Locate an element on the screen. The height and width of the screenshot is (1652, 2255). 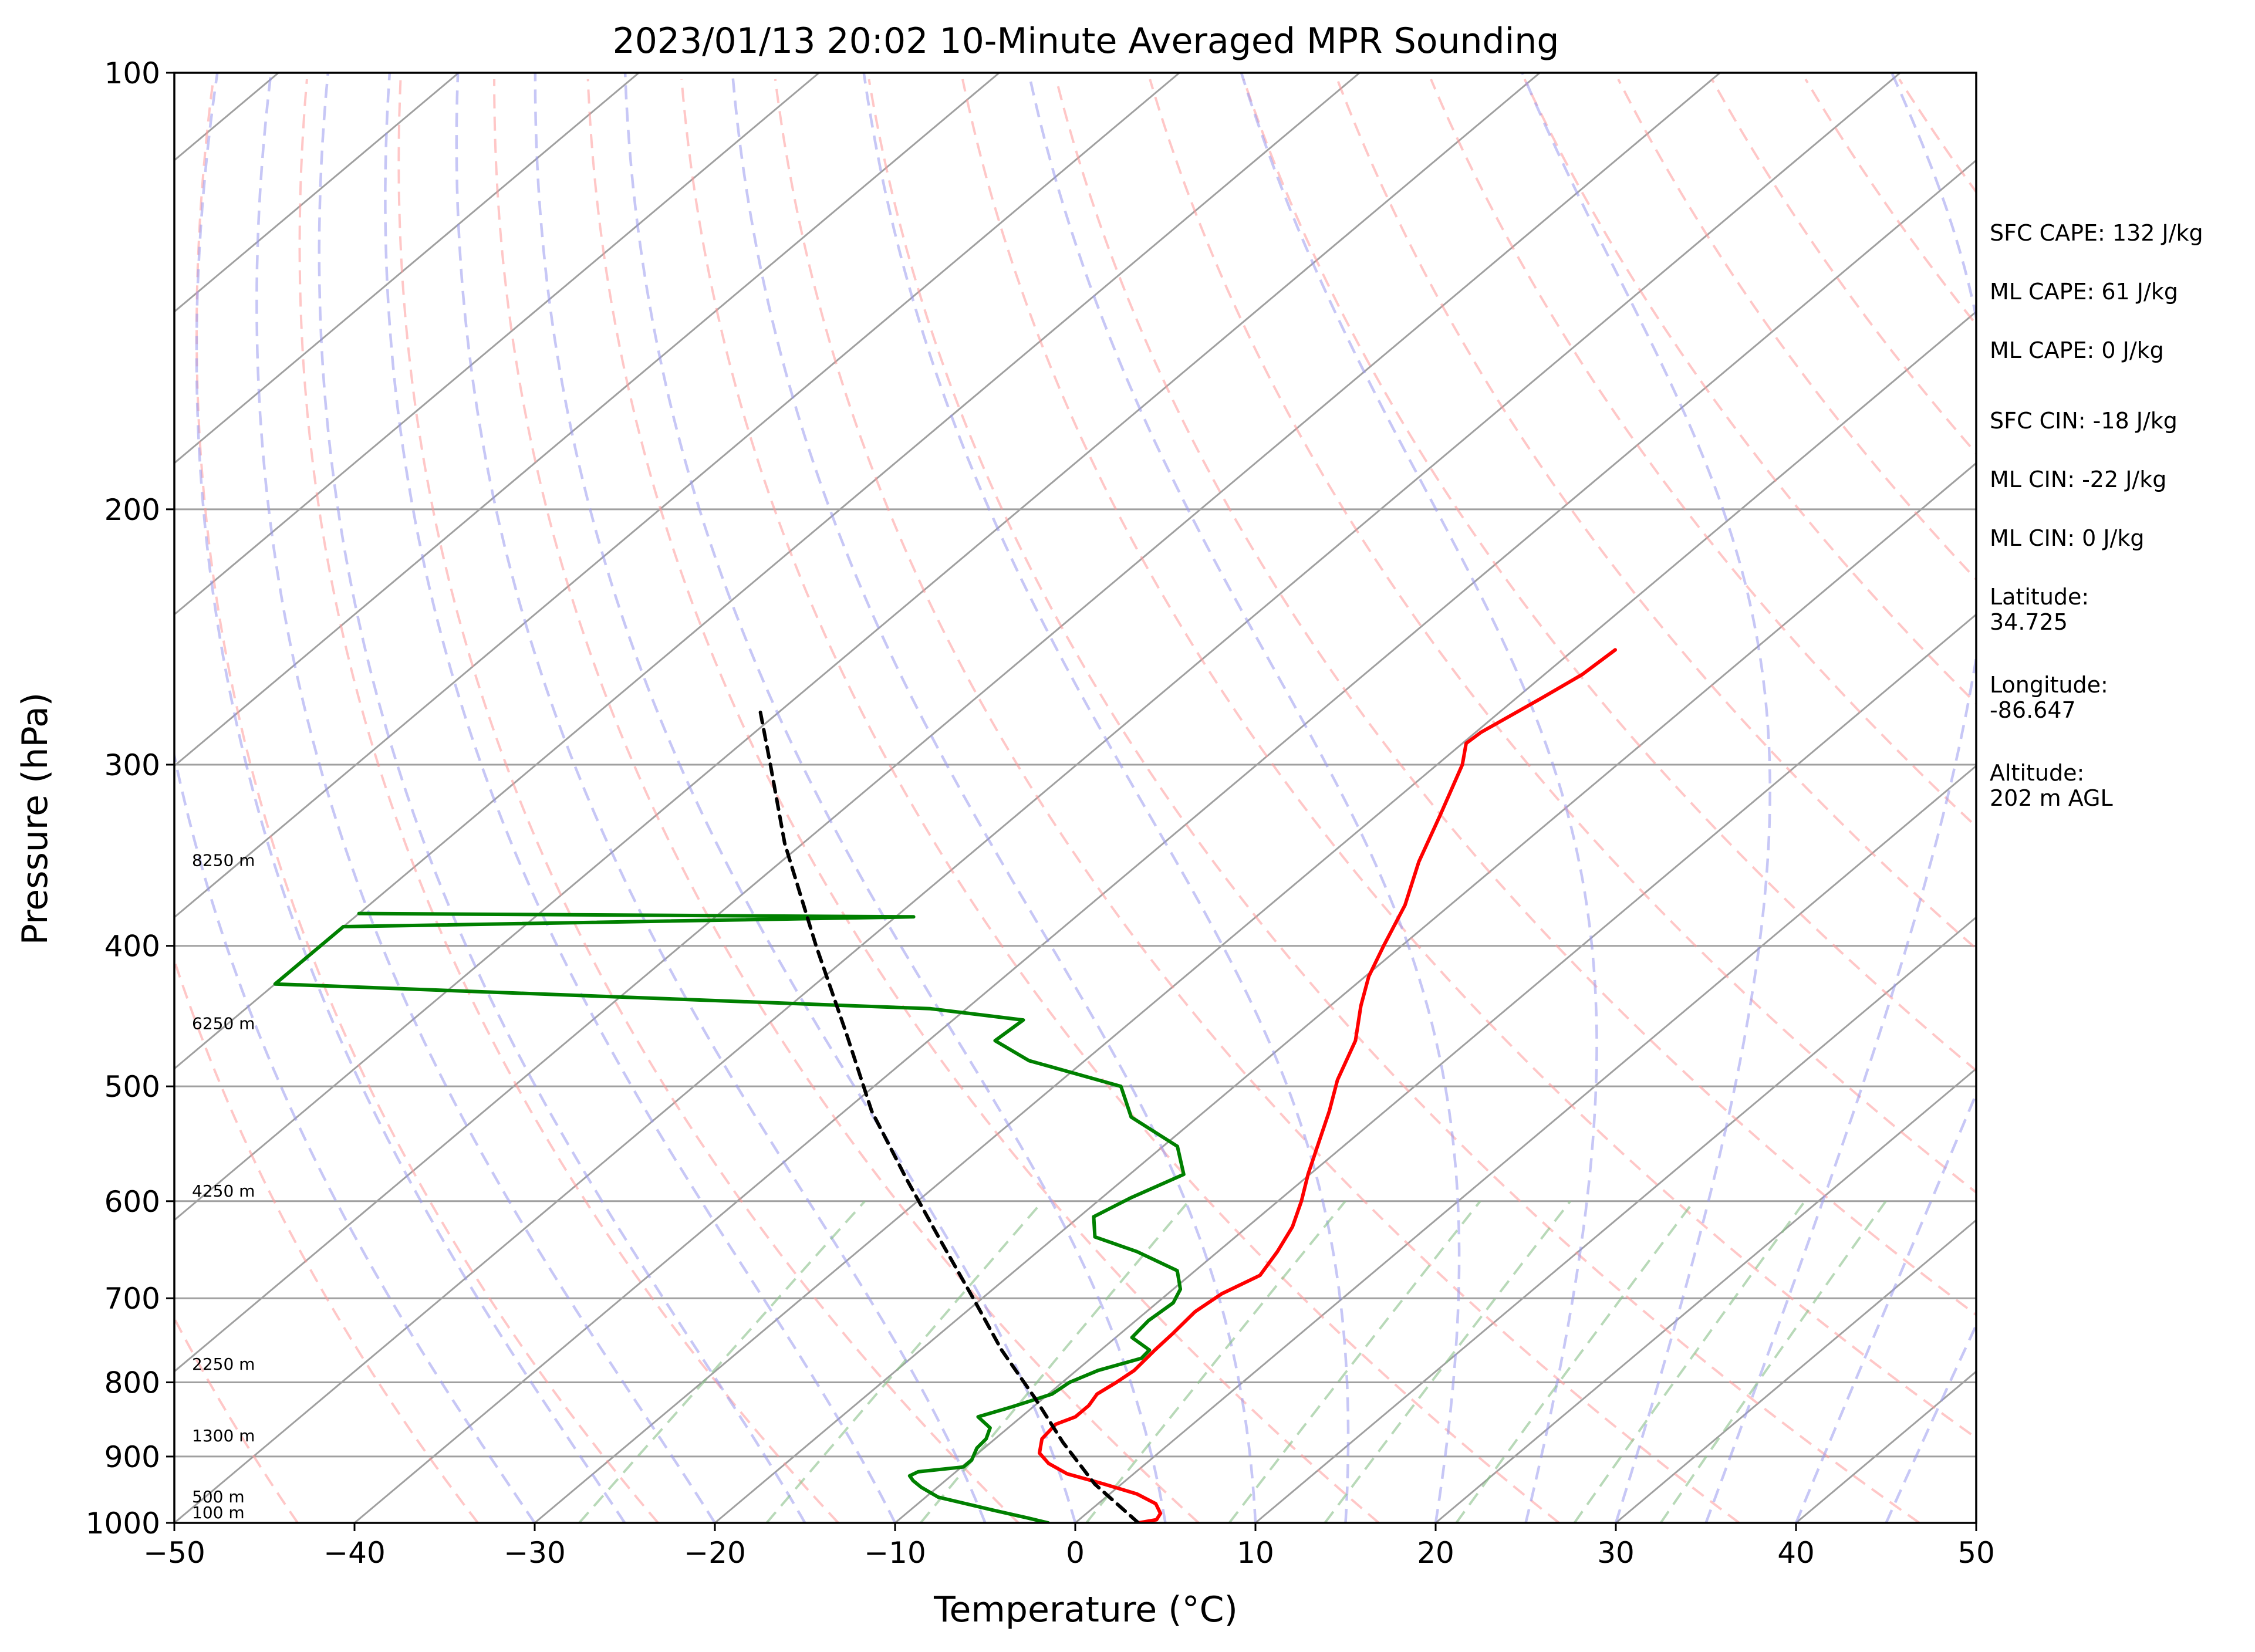
y-tick-label: 900 is located at coordinates (132, 1457).